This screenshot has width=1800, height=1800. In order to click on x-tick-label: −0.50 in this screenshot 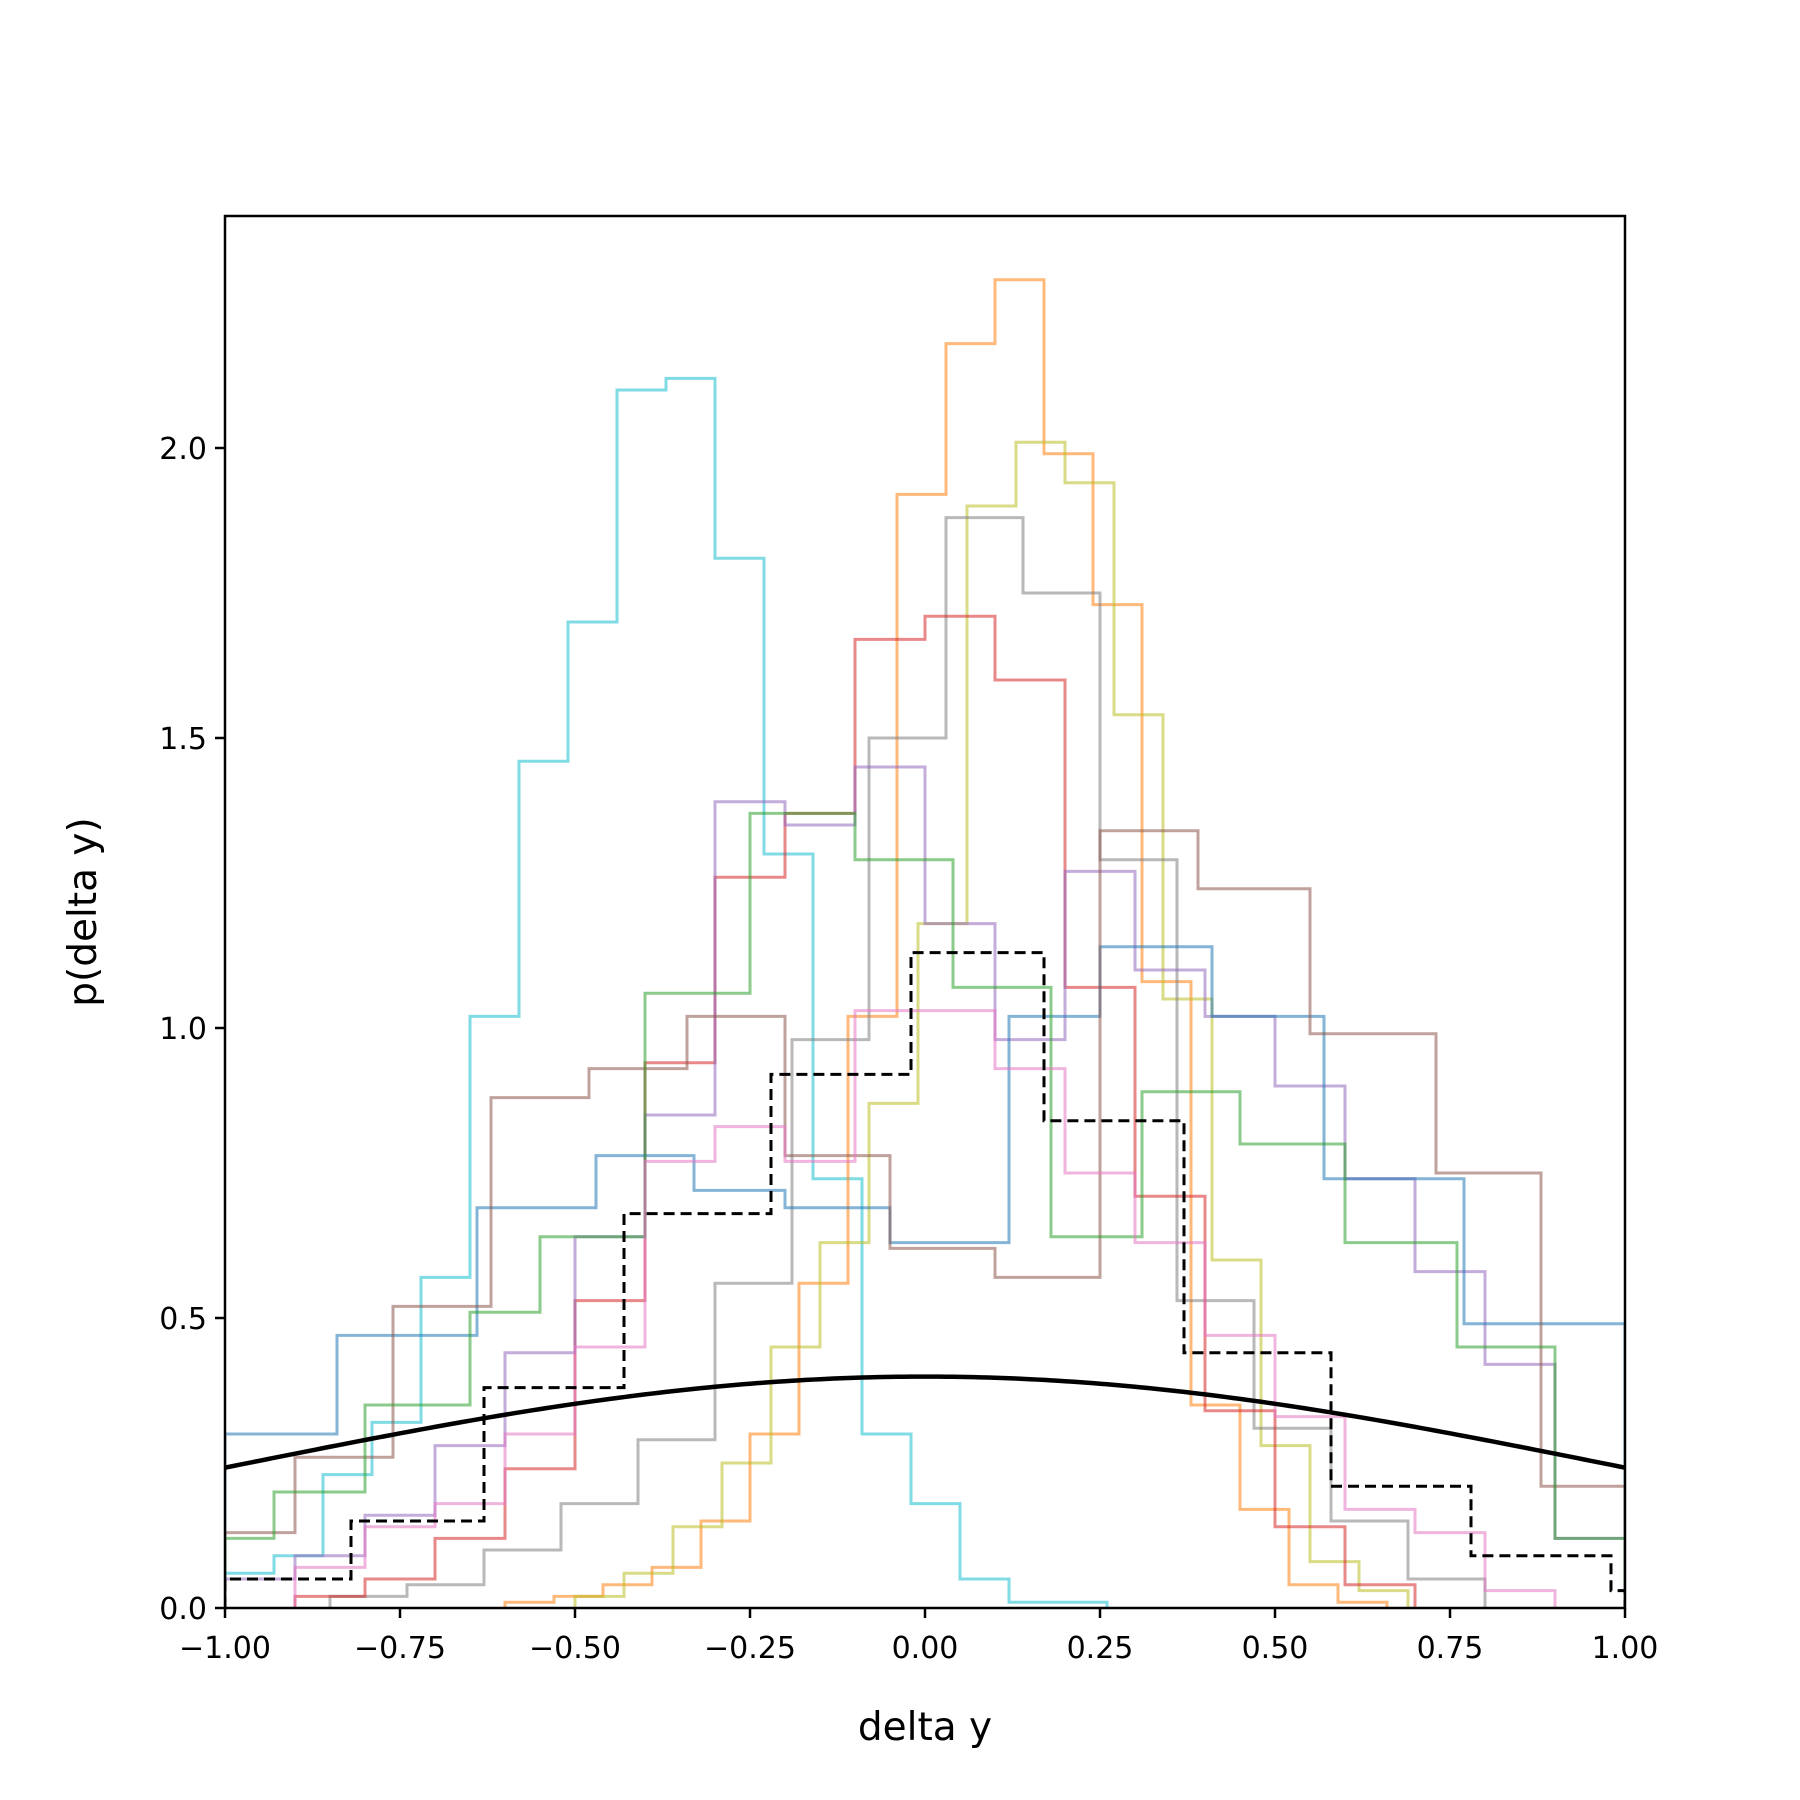, I will do `click(575, 1648)`.